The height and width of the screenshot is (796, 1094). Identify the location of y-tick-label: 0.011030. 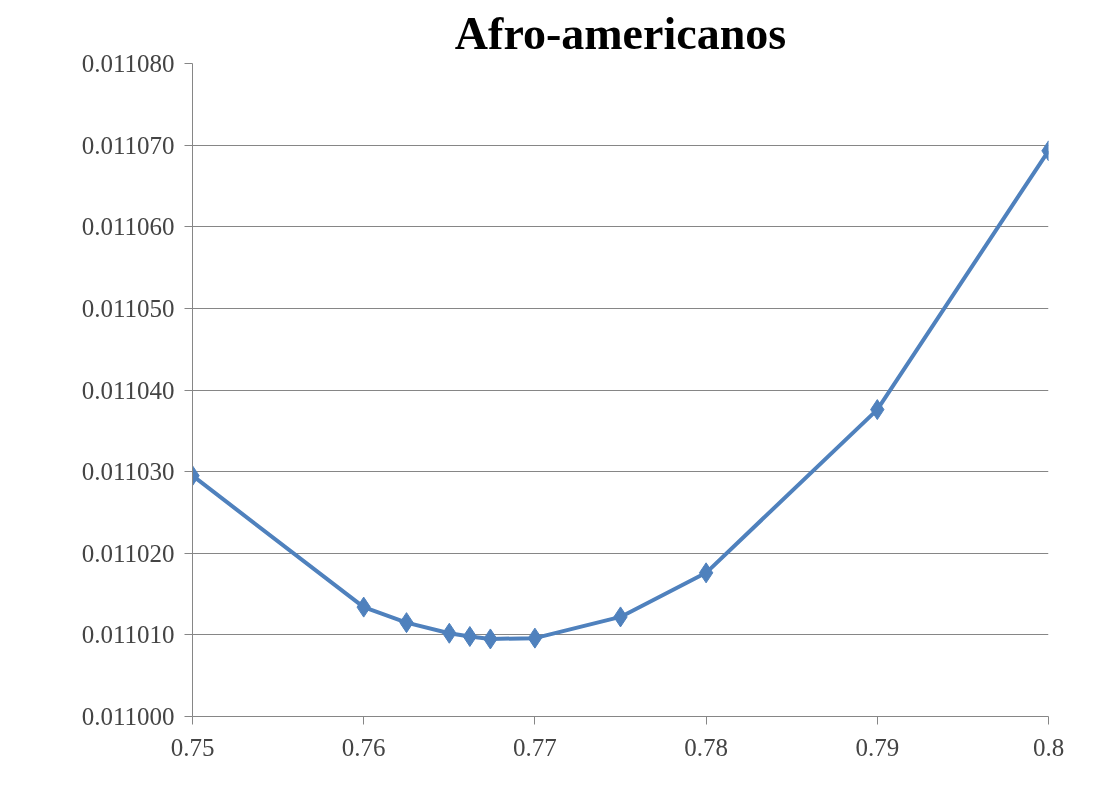
(128, 472).